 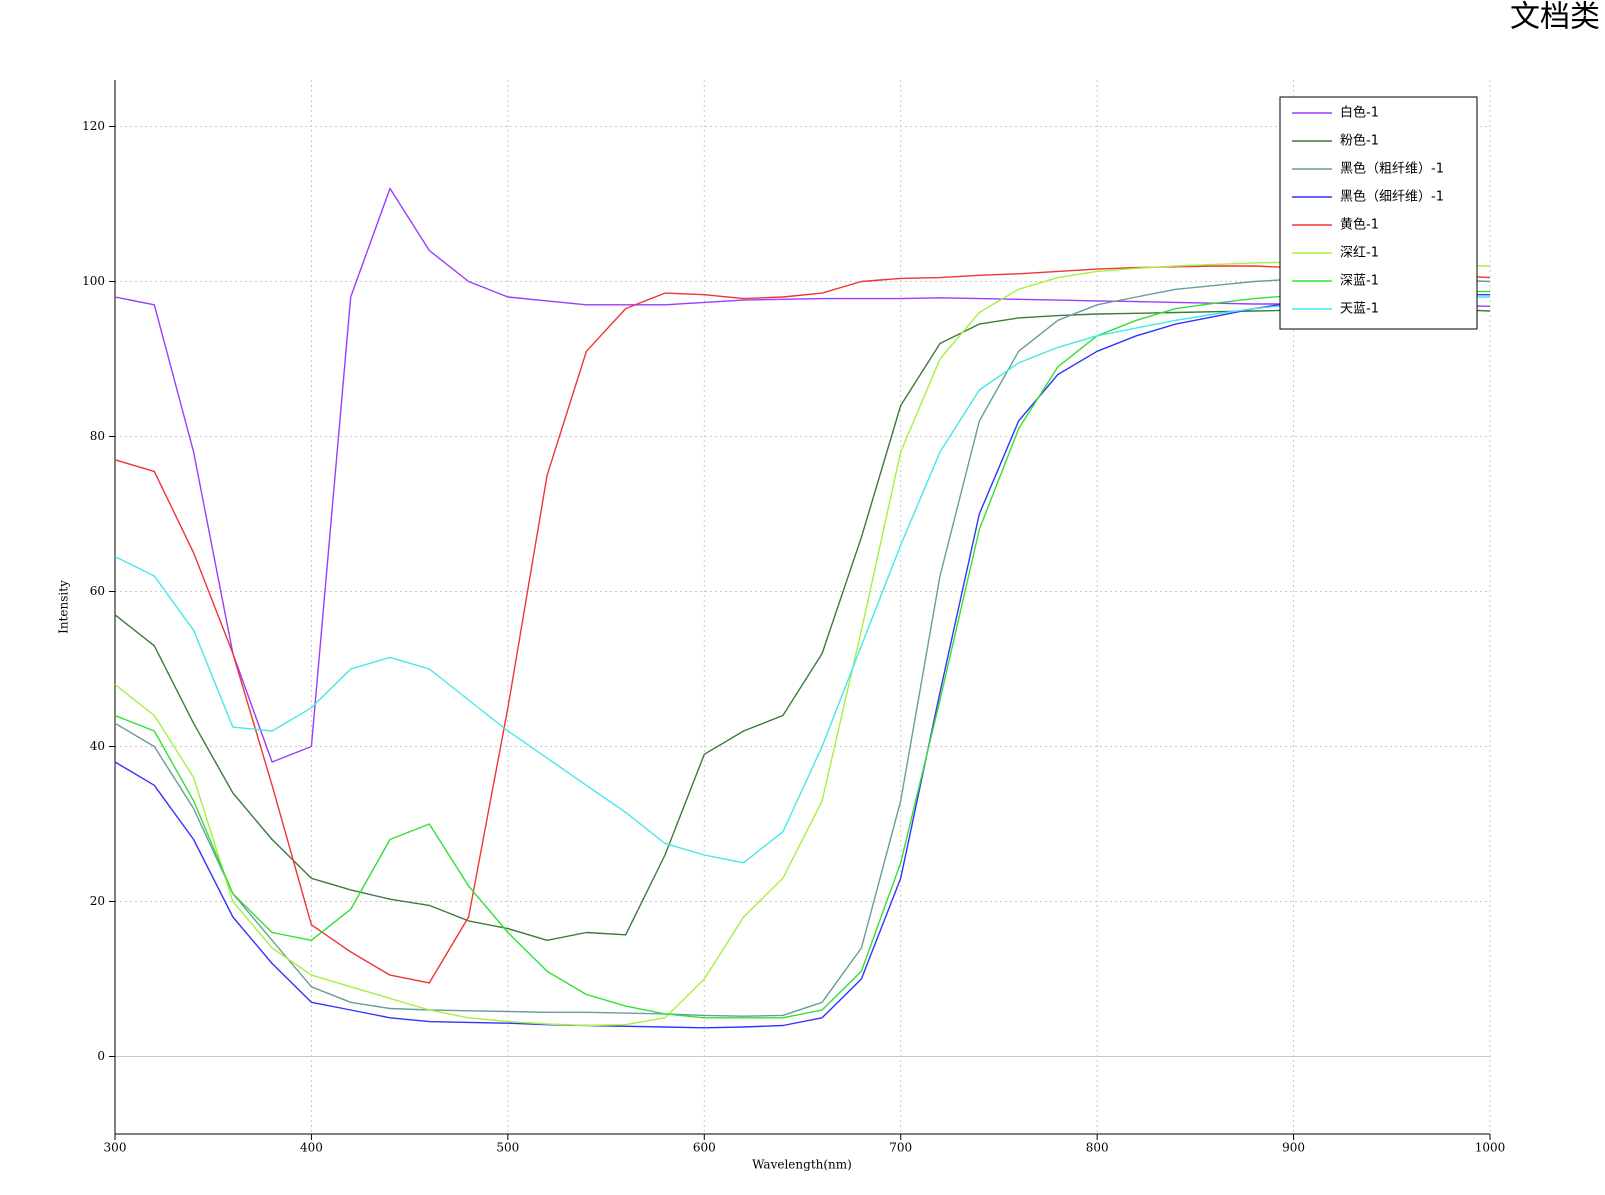 What do you see at coordinates (1392, 169) in the screenshot?
I see `legend-label: 黑色（粗纤维）-1` at bounding box center [1392, 169].